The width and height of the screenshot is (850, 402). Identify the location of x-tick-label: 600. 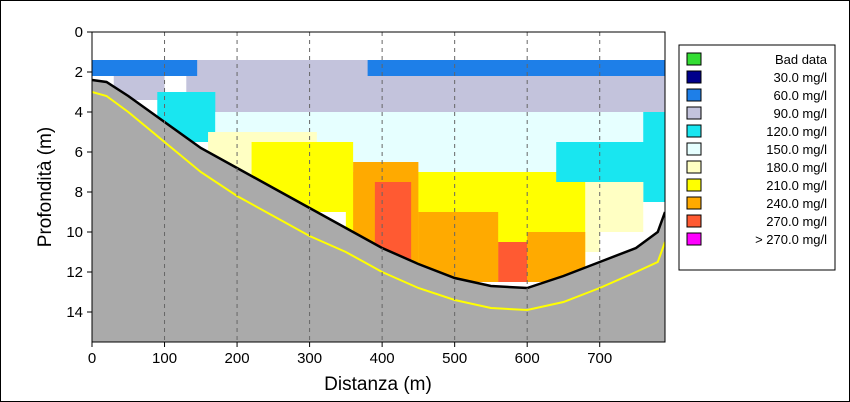
(527, 358).